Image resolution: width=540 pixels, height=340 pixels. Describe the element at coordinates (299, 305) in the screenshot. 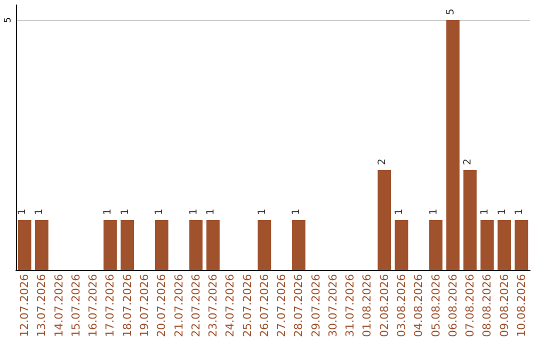

I see `x-tick-label: 28.07.2026` at that location.